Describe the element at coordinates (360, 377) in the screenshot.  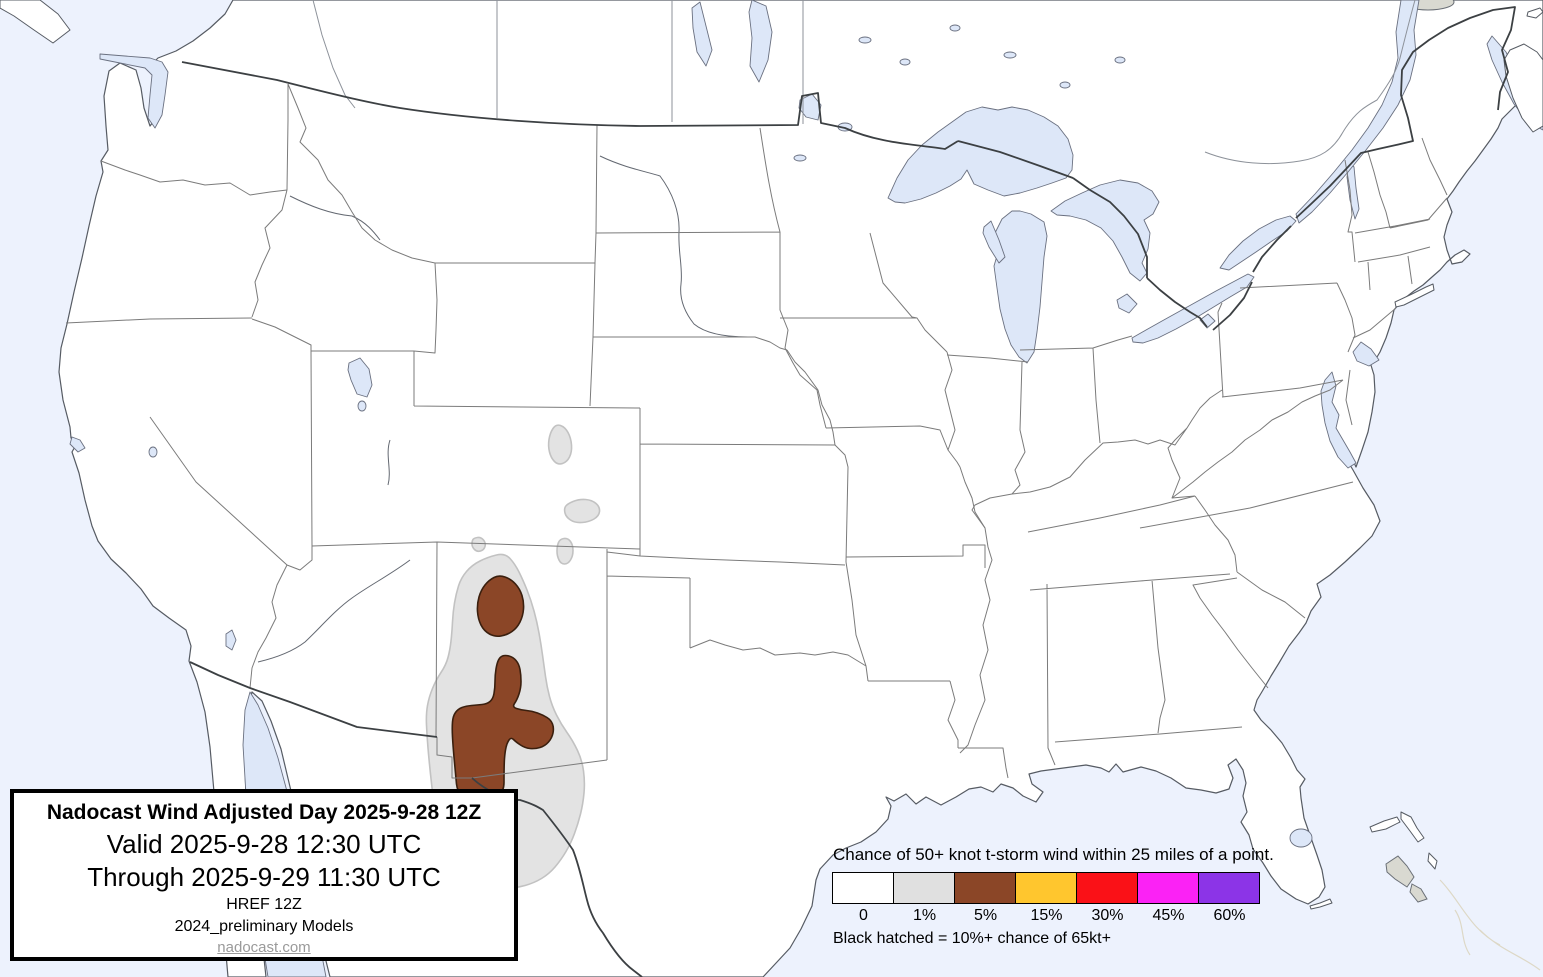
I see `great-salt-lake` at that location.